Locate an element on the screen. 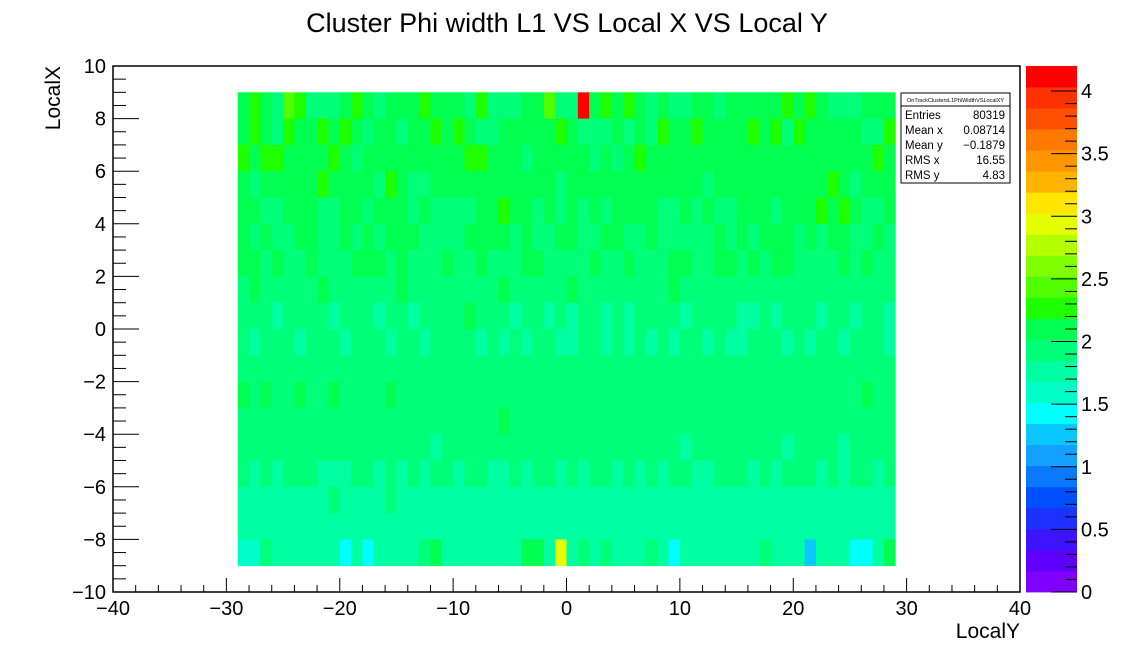 The width and height of the screenshot is (1134, 658). y-tick-label: −4 is located at coordinates (94, 435).